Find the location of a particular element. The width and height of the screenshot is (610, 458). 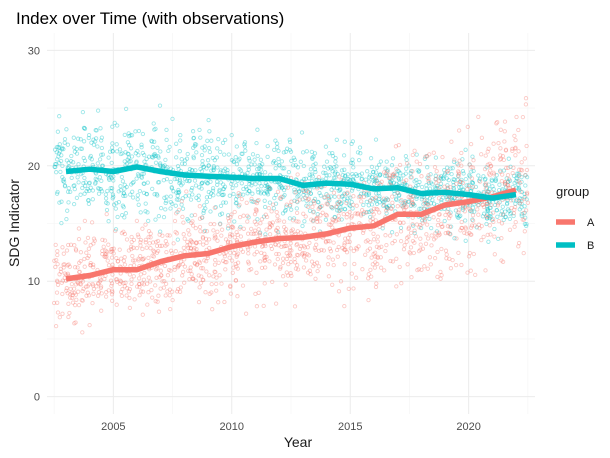

x-tick-label: 2015 is located at coordinates (350, 427).